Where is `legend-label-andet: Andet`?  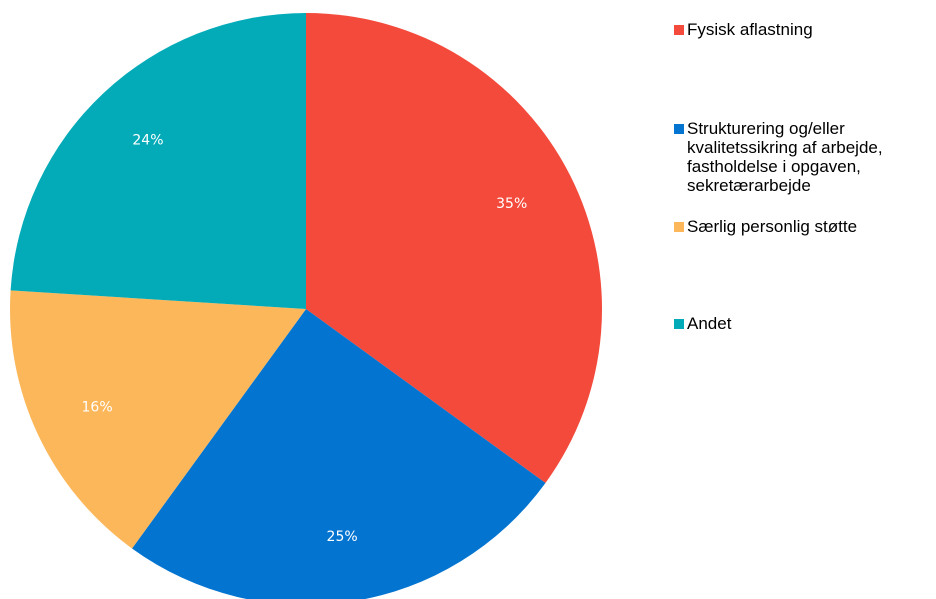
legend-label-andet: Andet is located at coordinates (709, 323).